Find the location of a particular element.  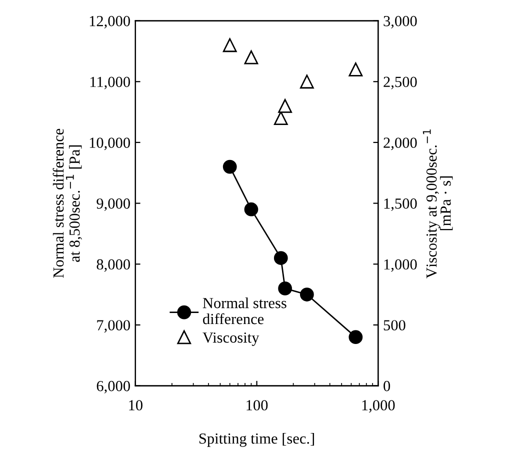

y2-tick-label: 1,500 is located at coordinates (400, 204).